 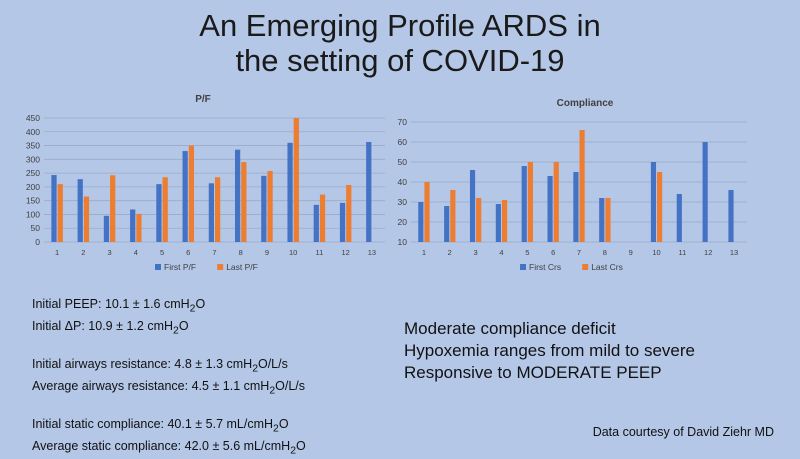 What do you see at coordinates (203, 99) in the screenshot?
I see `chart-title: P/F` at bounding box center [203, 99].